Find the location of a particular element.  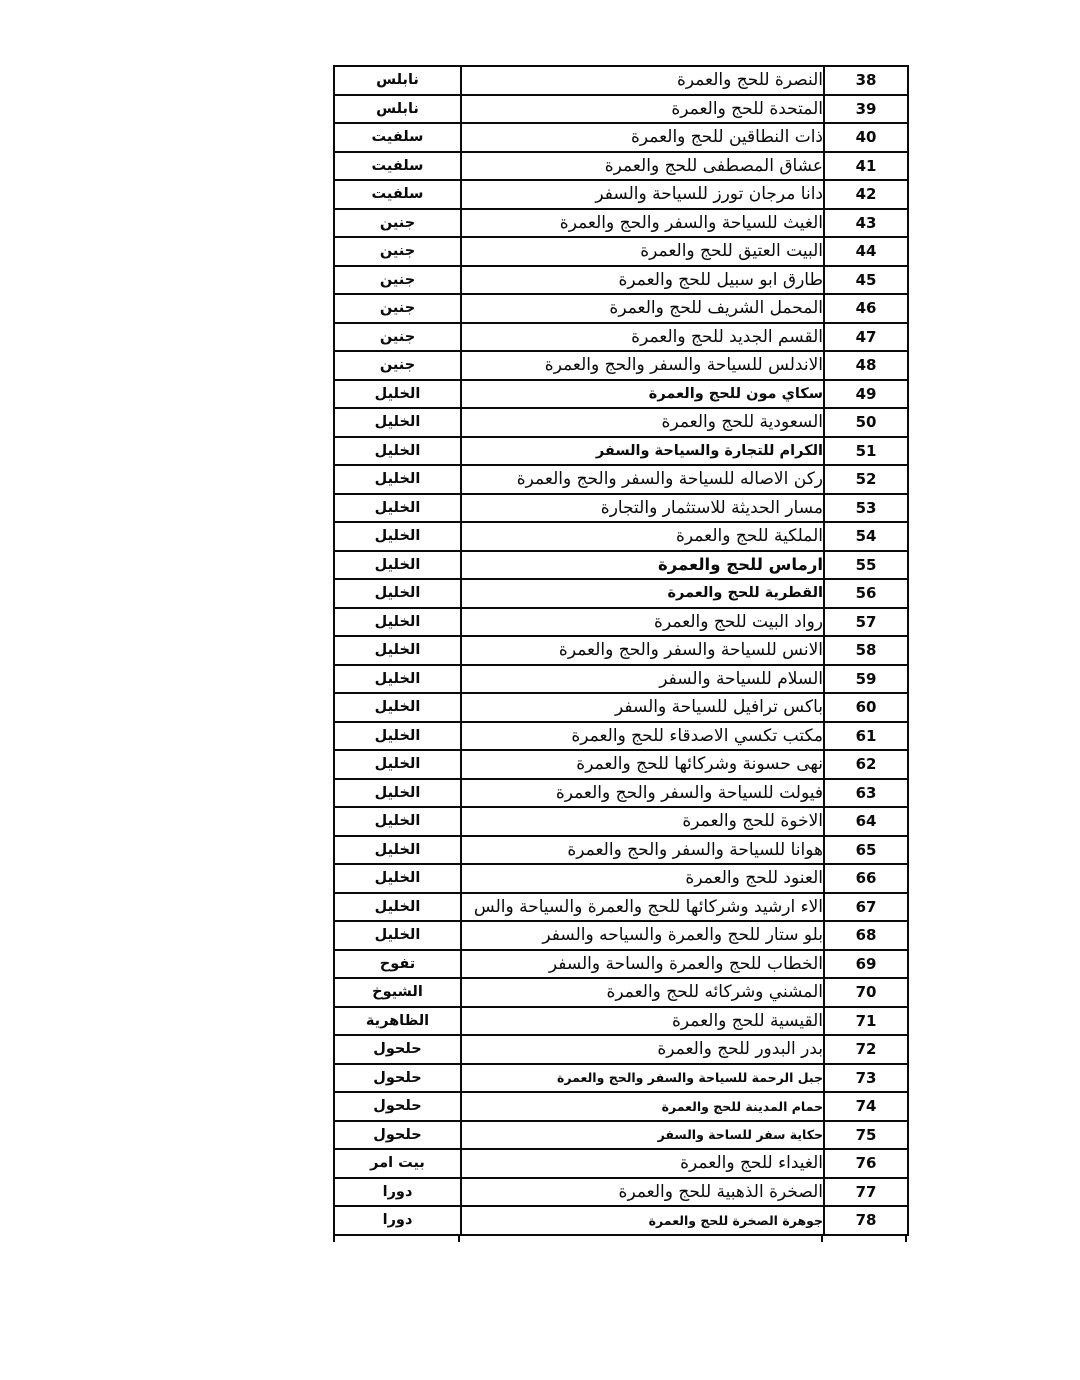

table-row: 40 ذات النطاقين للحج والعمرة سلفيت is located at coordinates (621, 137).